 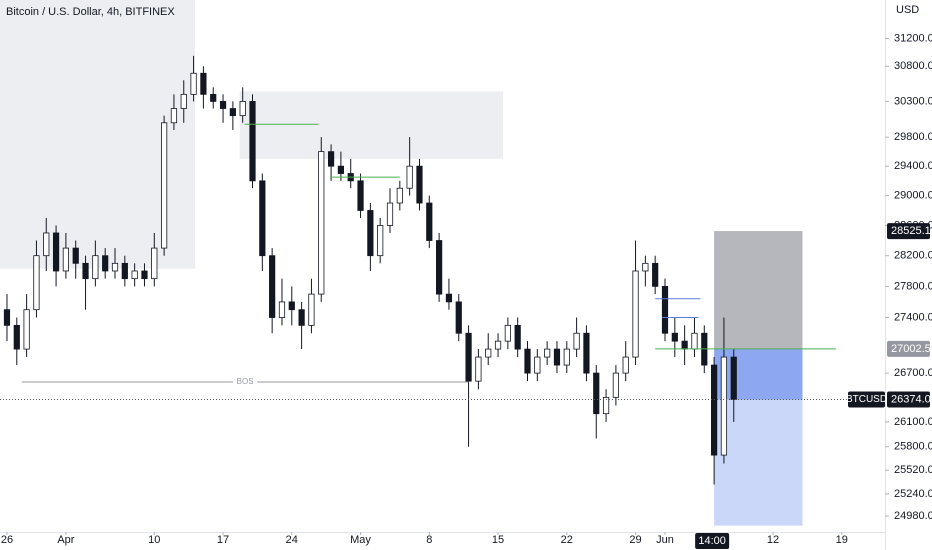 I want to click on entry-price-label: 27002.5, so click(x=911, y=349).